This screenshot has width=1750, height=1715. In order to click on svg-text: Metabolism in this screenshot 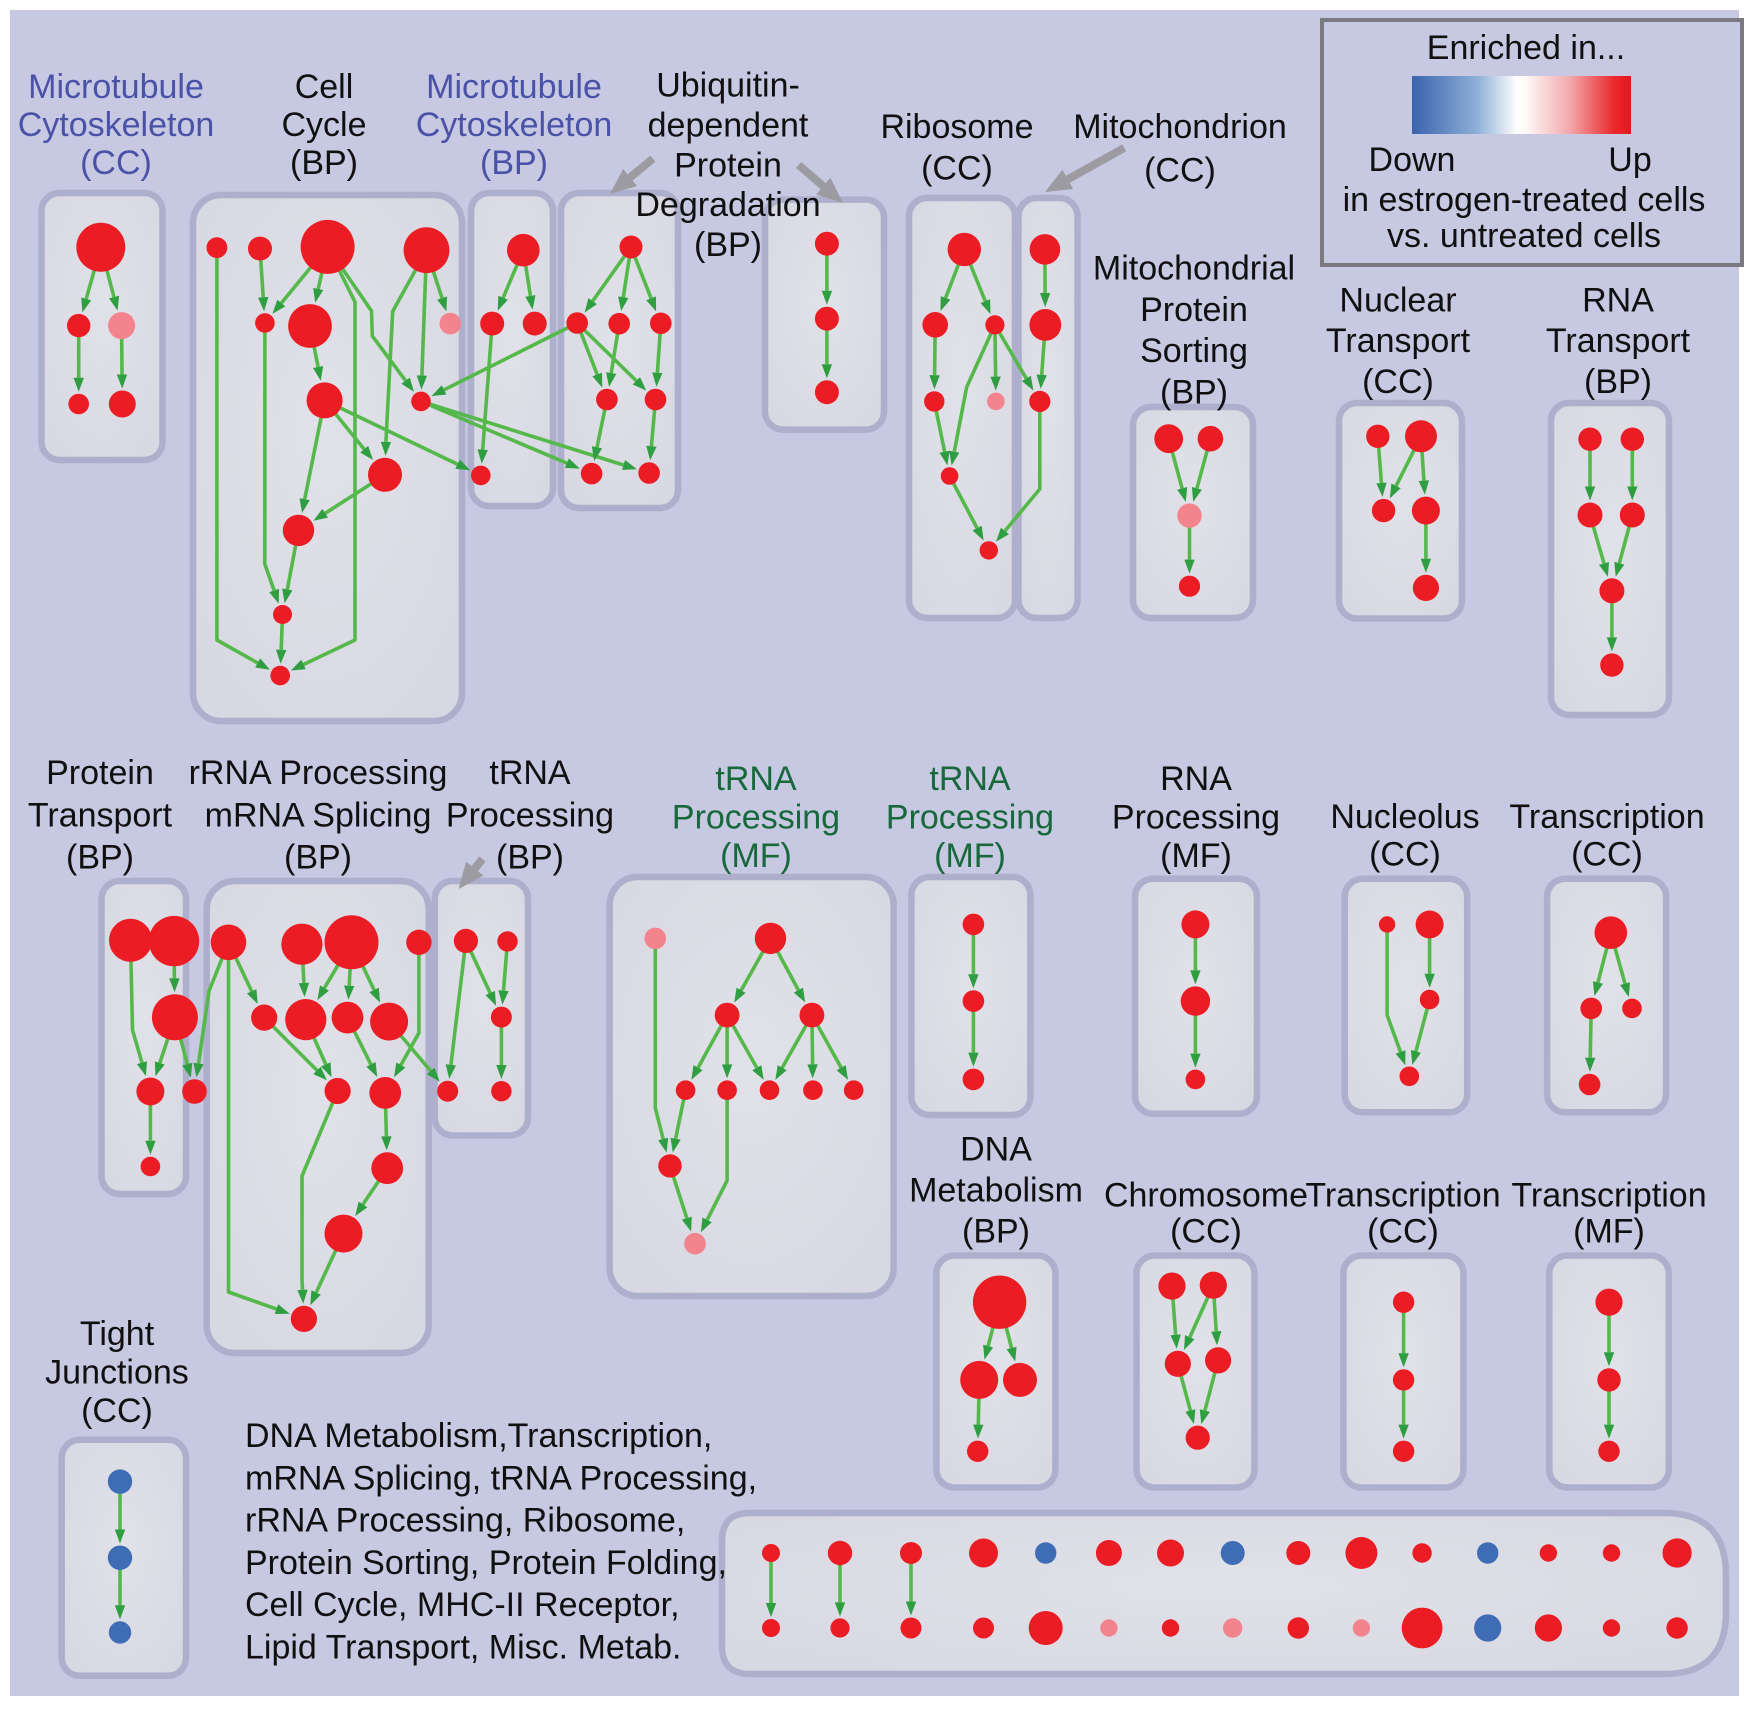, I will do `click(996, 1191)`.